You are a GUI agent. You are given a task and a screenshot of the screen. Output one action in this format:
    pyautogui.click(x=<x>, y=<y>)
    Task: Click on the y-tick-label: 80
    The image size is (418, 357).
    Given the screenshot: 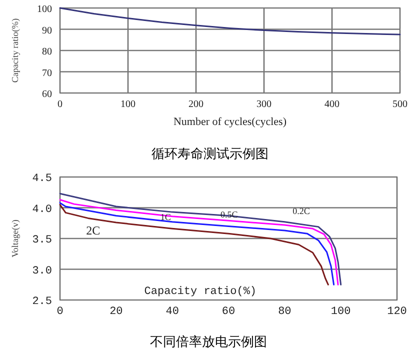 What is the action you would take?
    pyautogui.click(x=47, y=52)
    